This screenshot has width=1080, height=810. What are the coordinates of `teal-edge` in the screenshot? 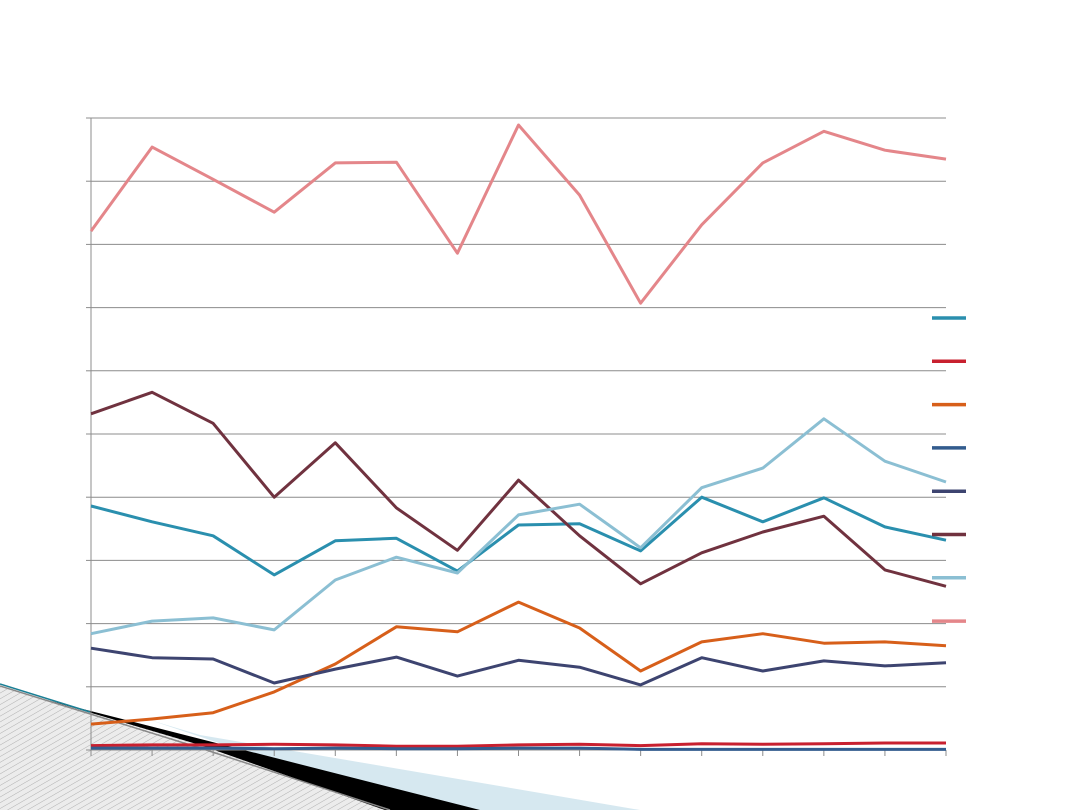 It's located at (45, 698).